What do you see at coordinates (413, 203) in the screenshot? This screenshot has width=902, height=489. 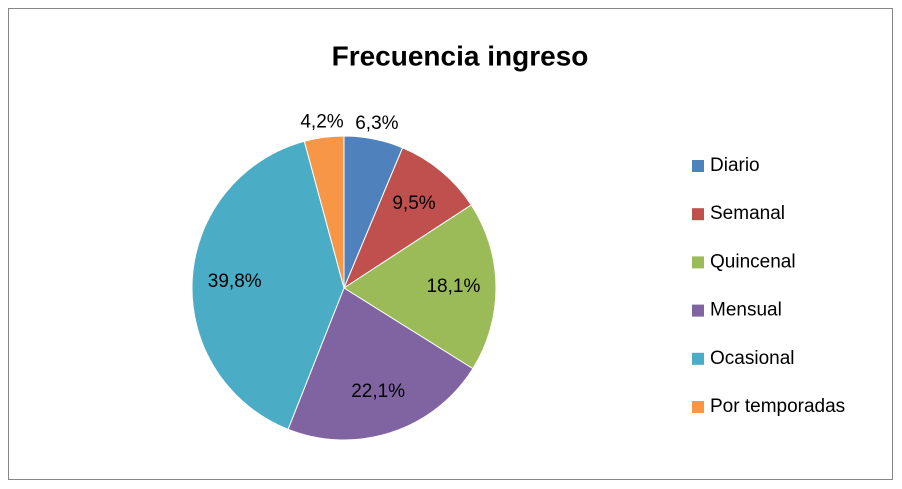 I see `data-label: 9,5%` at bounding box center [413, 203].